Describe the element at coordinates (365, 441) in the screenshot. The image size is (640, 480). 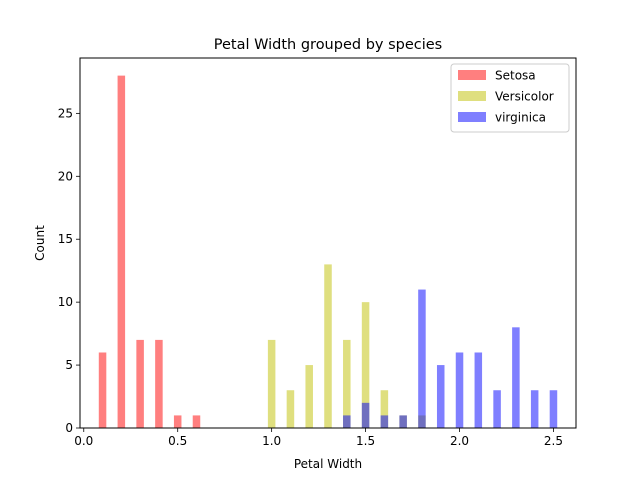
I see `x-tick-label: 1.5` at that location.